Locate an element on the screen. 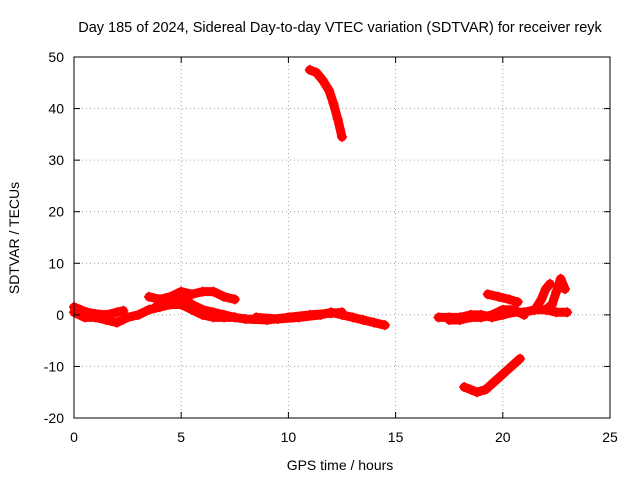 This screenshot has height=480, width=640. y-tick-label: 50 is located at coordinates (56, 57).